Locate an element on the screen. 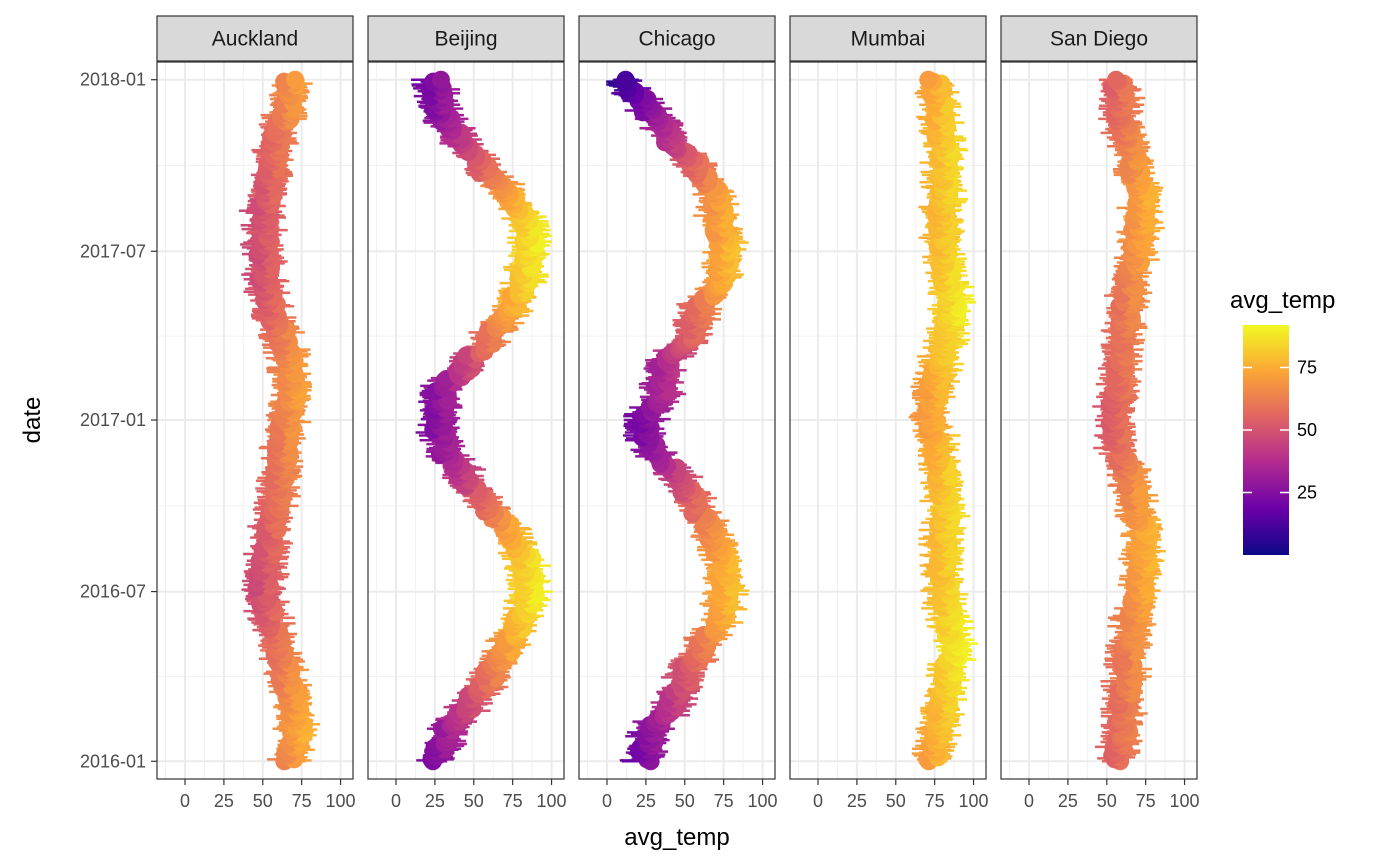  facet-panel-auckland: Auckland 0 25 50 75 100 is located at coordinates (256, 413).